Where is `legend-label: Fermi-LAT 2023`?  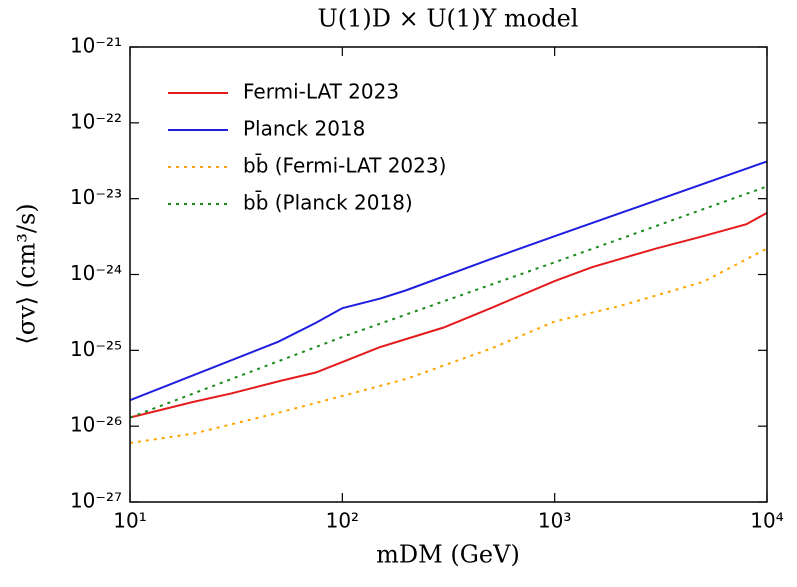
legend-label: Fermi-LAT 2023 is located at coordinates (321, 92).